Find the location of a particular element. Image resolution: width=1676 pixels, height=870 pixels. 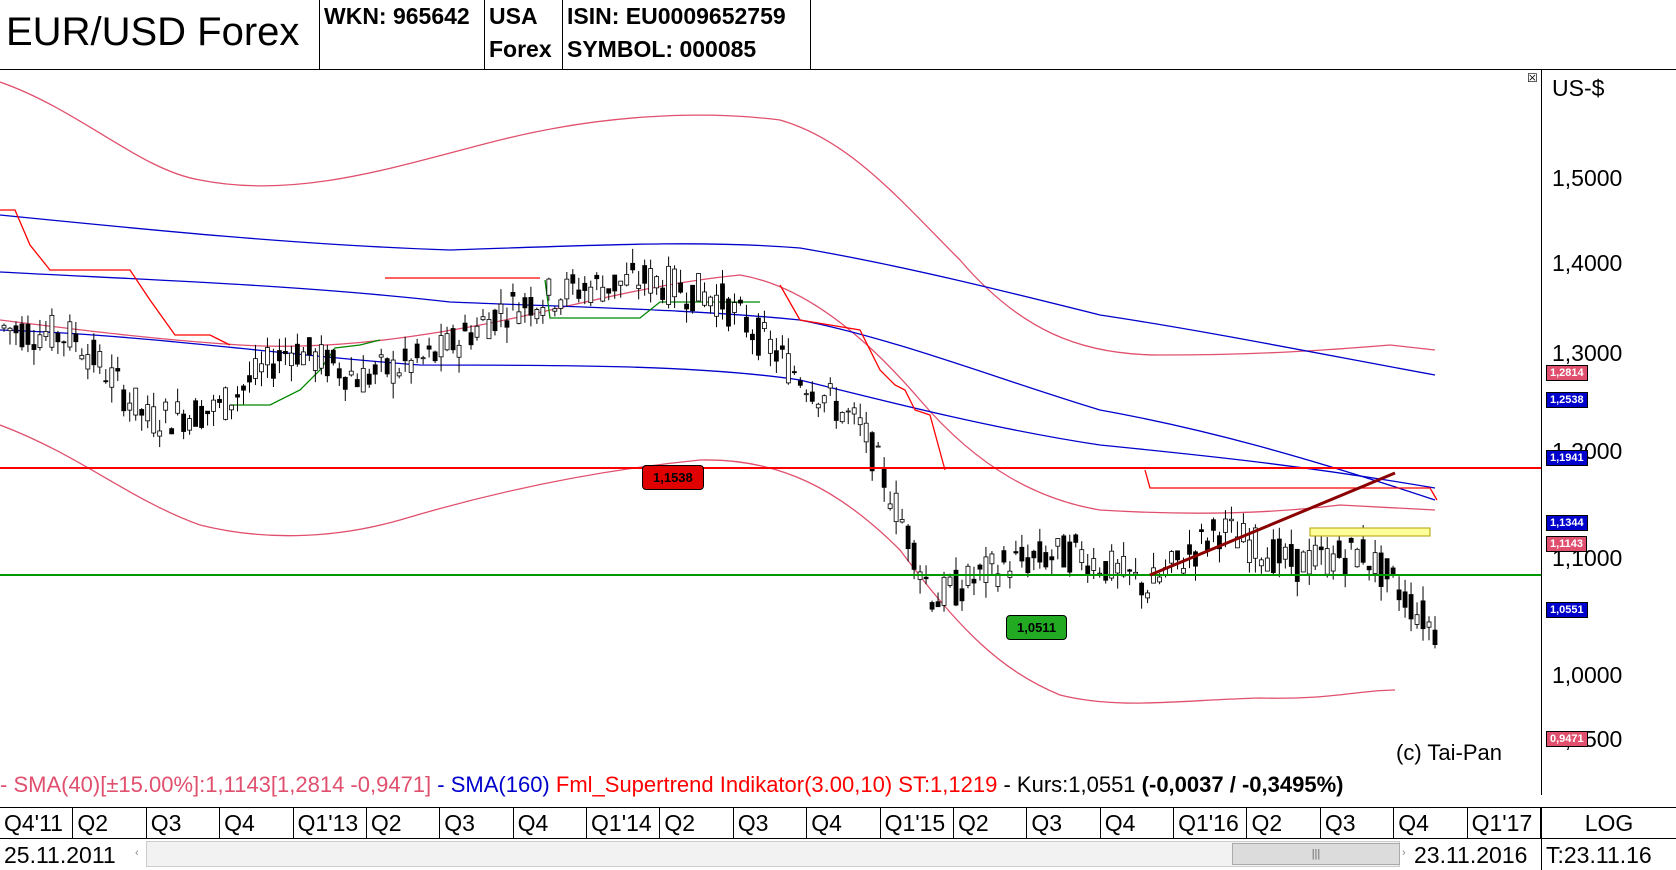

x-tick-quarter: Q2 is located at coordinates (991, 823).